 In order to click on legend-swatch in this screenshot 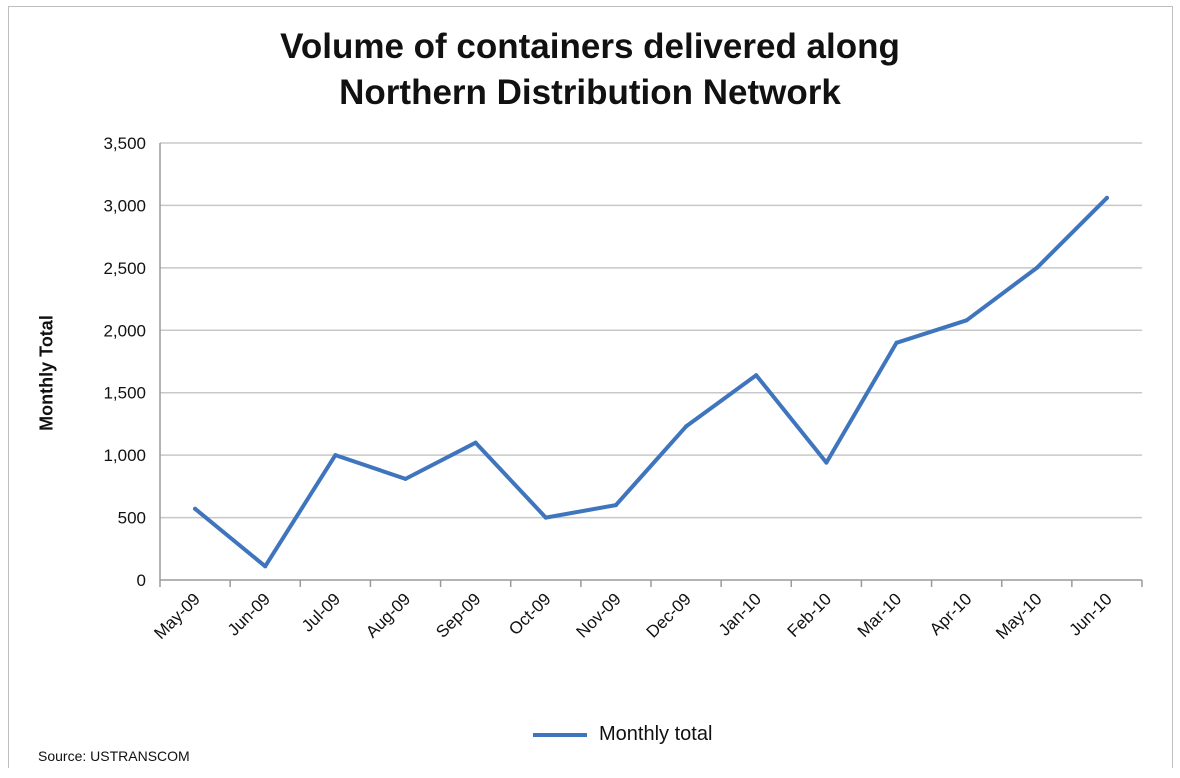, I will do `click(560, 734)`.